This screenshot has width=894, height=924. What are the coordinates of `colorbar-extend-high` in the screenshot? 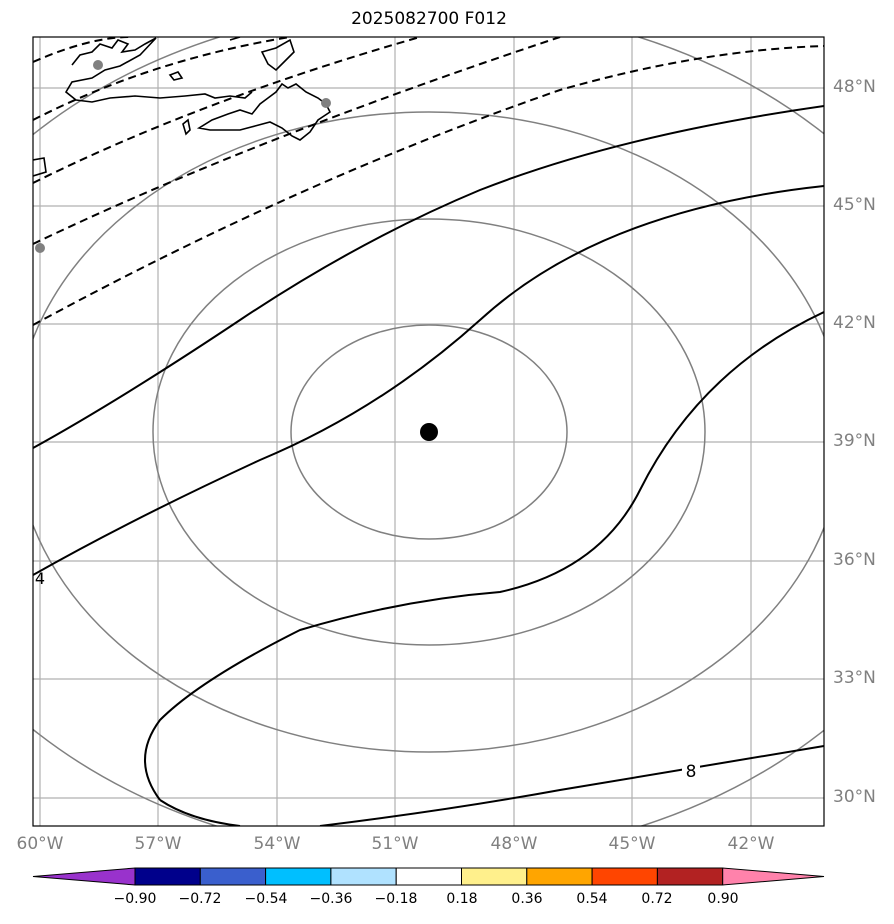 It's located at (773, 876).